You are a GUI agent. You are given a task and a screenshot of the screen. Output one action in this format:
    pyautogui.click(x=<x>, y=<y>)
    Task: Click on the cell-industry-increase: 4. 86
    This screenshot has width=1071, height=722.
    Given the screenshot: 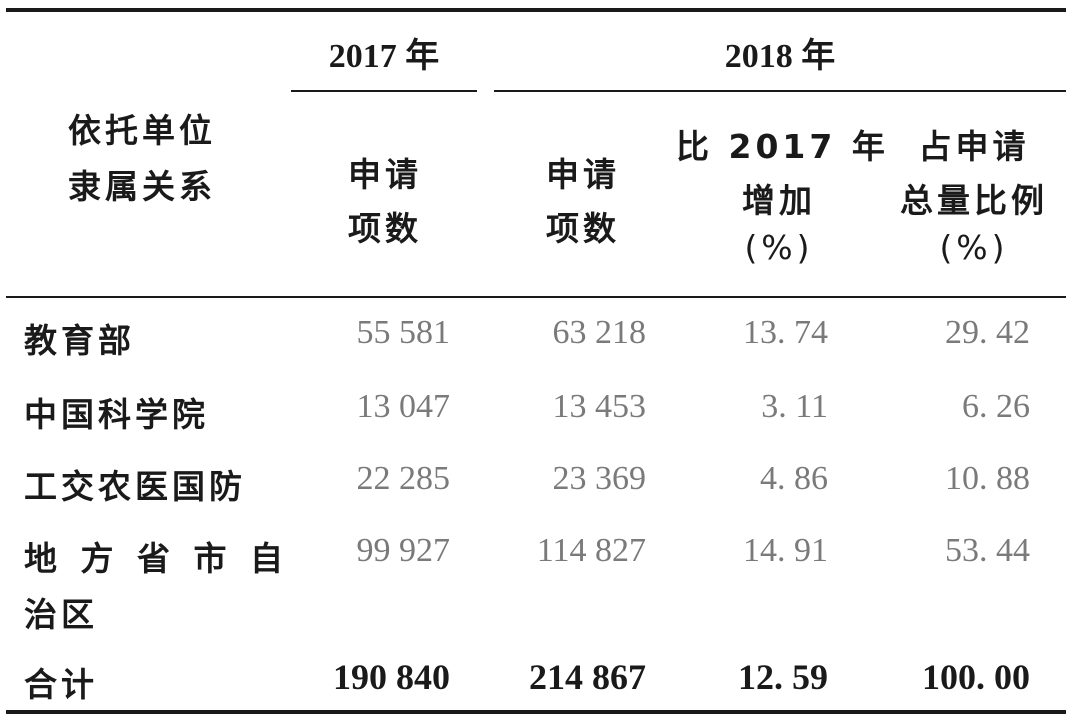 What is the action you would take?
    pyautogui.click(x=794, y=478)
    